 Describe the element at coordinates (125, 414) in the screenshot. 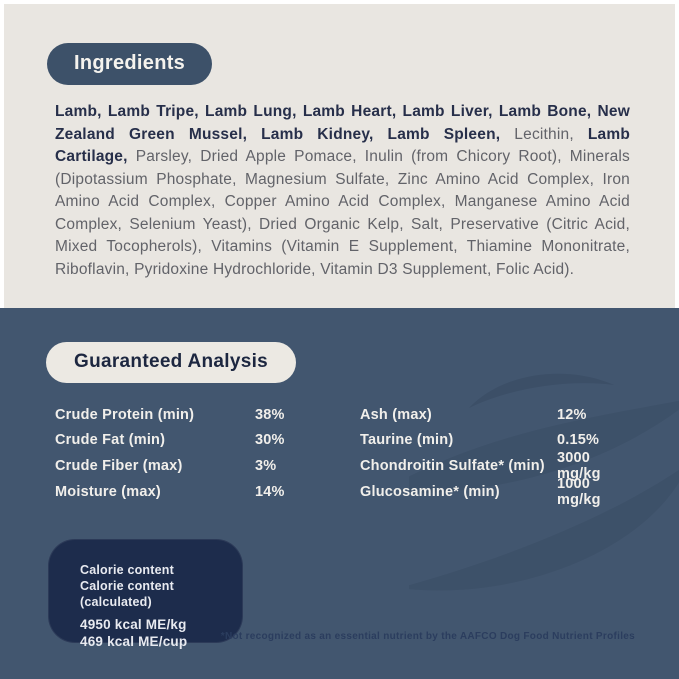

I see `analysis-label: Crude Protein (min)` at that location.